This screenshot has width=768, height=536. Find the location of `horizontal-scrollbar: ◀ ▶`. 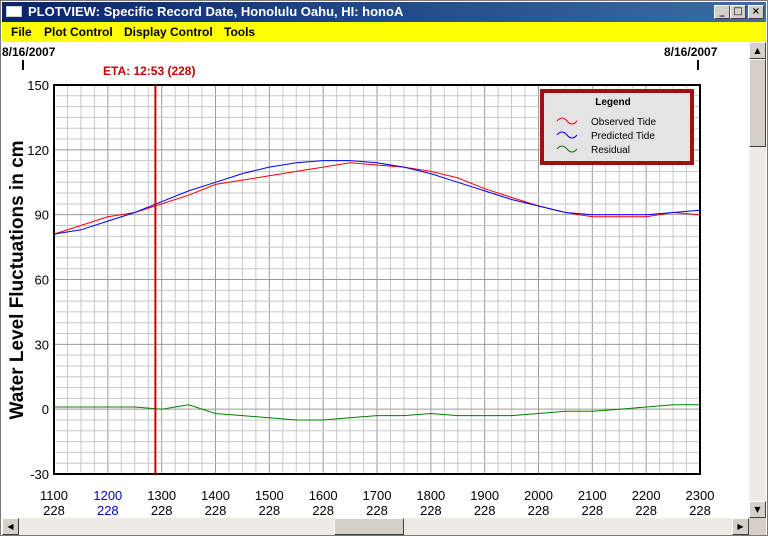

horizontal-scrollbar: ◀ ▶ is located at coordinates (375, 526).